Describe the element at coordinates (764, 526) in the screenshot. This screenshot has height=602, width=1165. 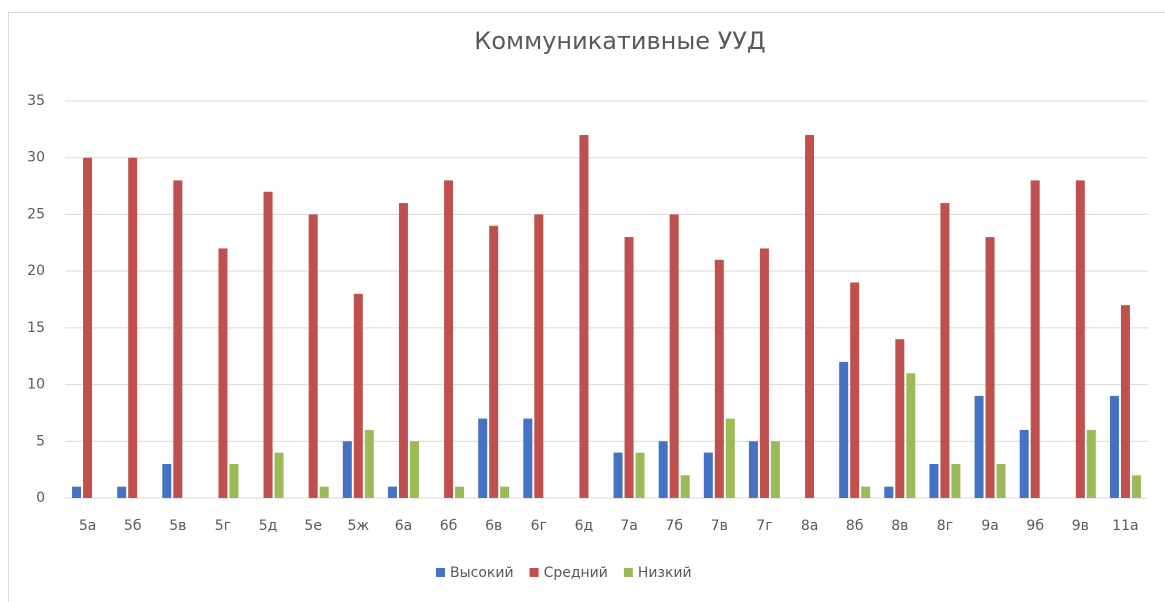
I see `x-tick-label: 7г` at that location.